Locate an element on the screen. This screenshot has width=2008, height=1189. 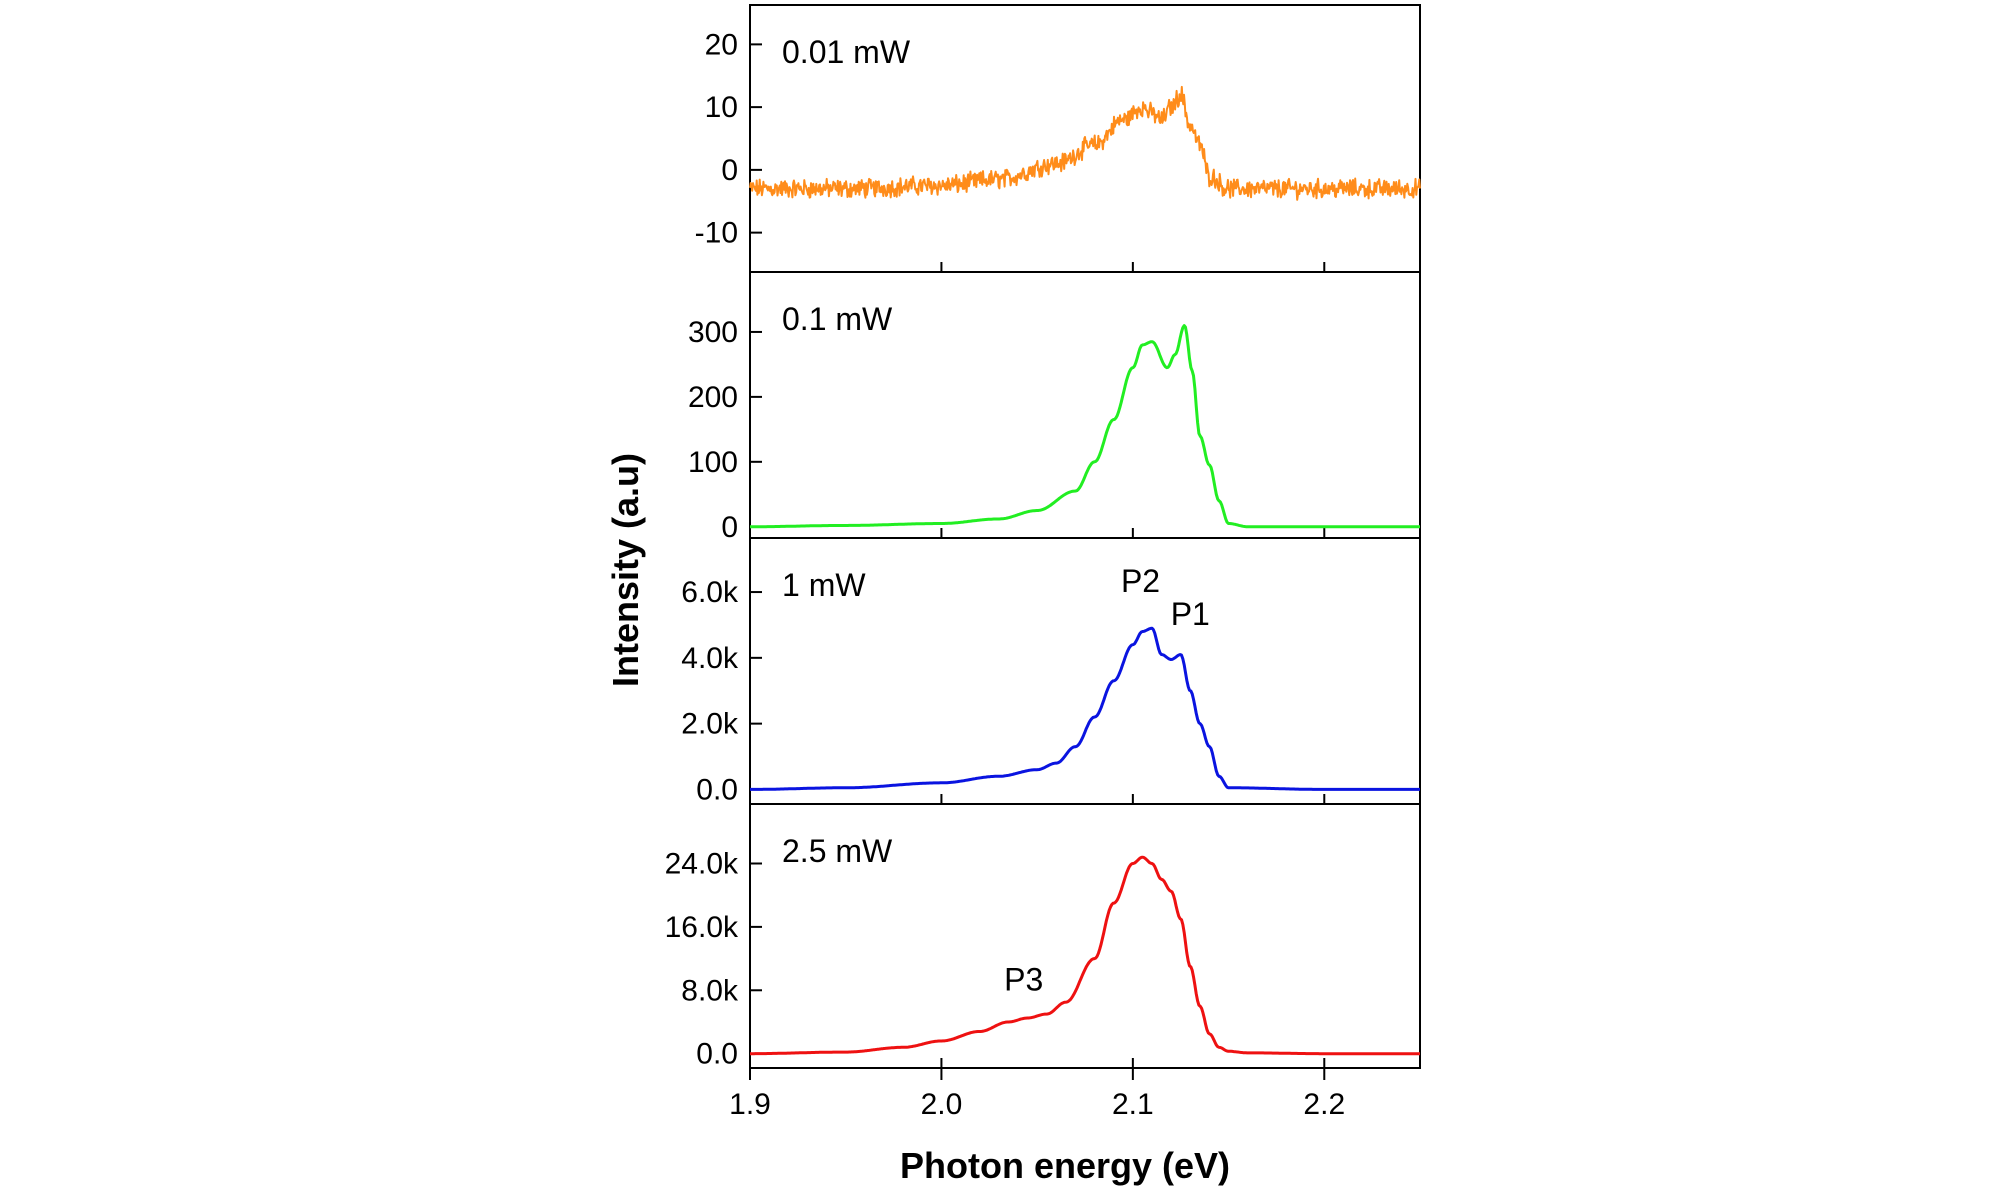
y-tick-label: 16.0k is located at coordinates (702, 927).